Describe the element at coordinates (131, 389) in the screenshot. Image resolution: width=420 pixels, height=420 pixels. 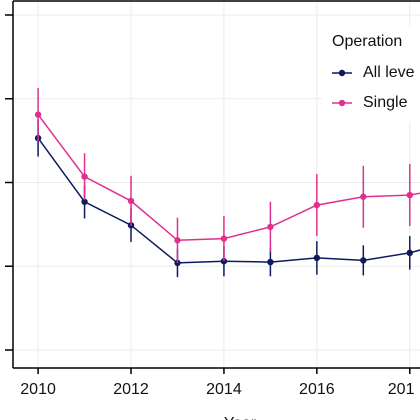
I see `x-tick-label: 2012` at that location.